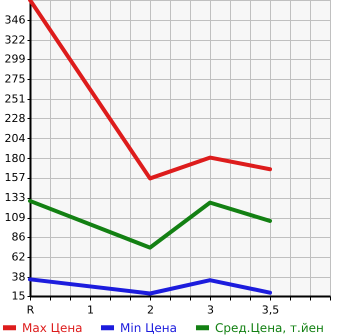 The height and width of the screenshot is (335, 345). I want to click on y-tick-label: 228, so click(15, 118).